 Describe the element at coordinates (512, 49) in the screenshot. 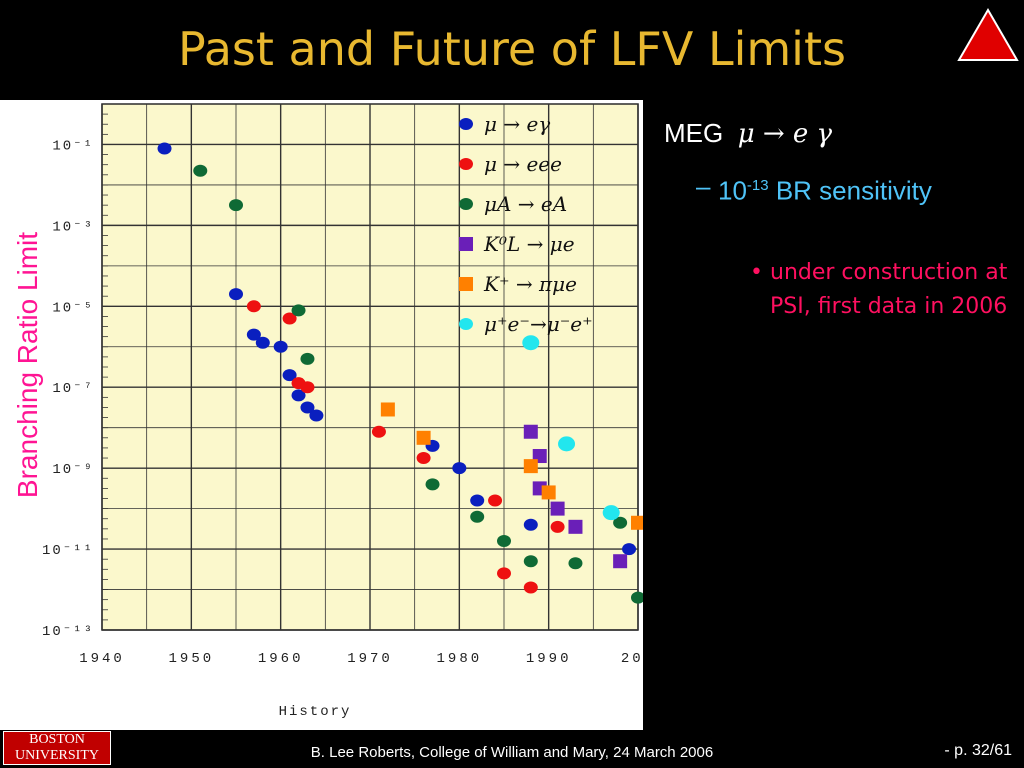

I see `slide-title: Past and Future of LFV Limits` at that location.